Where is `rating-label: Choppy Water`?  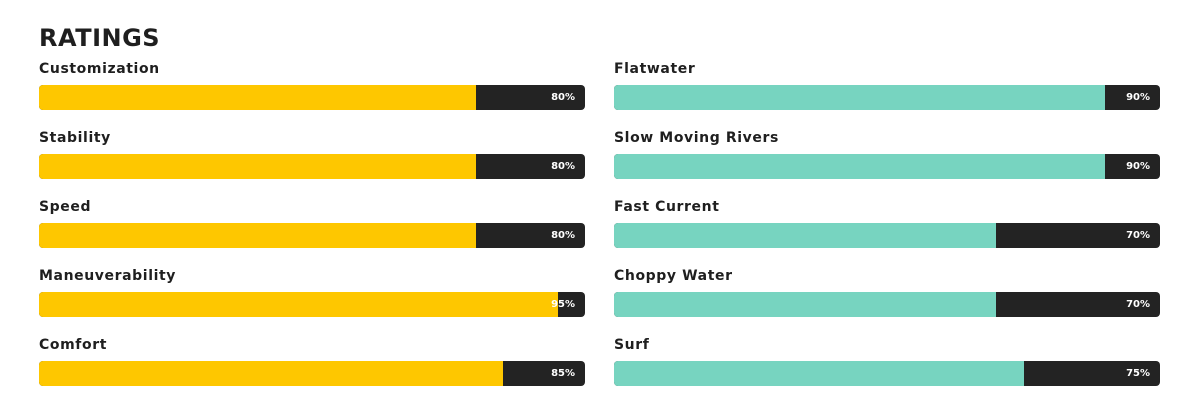 rating-label: Choppy Water is located at coordinates (673, 276).